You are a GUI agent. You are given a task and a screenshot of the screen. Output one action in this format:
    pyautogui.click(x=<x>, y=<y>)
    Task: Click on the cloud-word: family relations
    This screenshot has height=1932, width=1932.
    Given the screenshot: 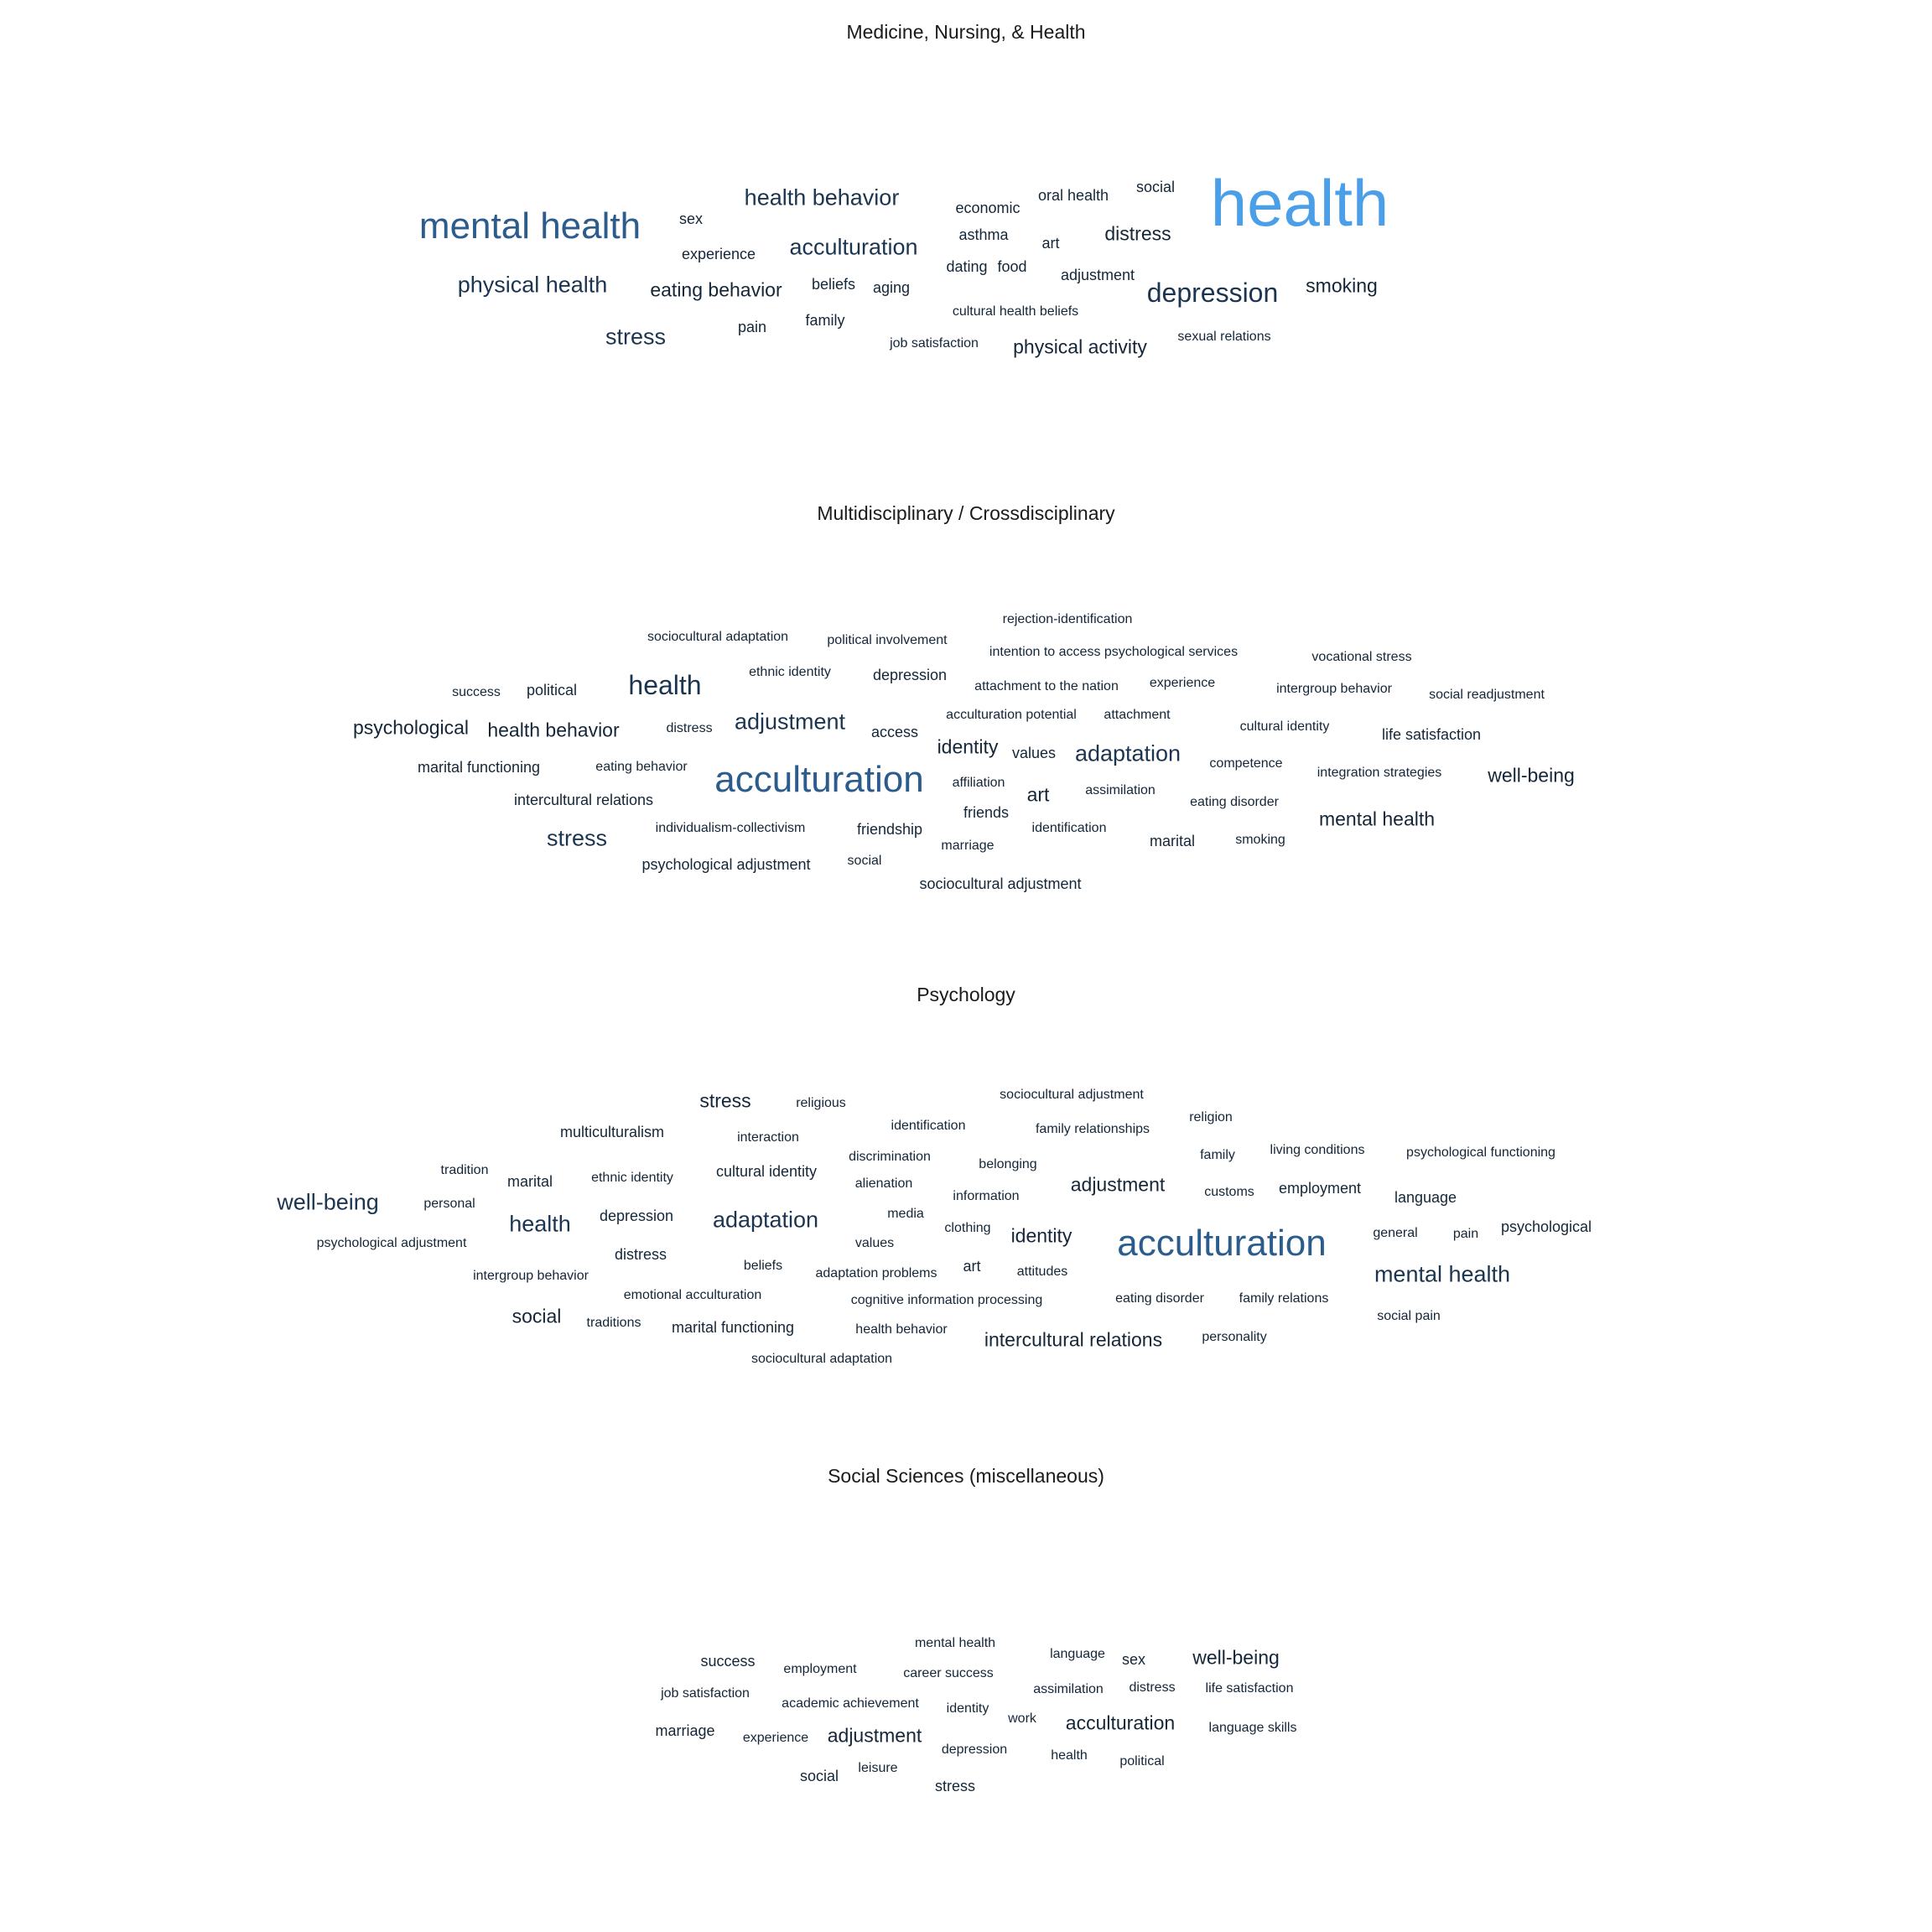 What is the action you would take?
    pyautogui.click(x=1284, y=1298)
    